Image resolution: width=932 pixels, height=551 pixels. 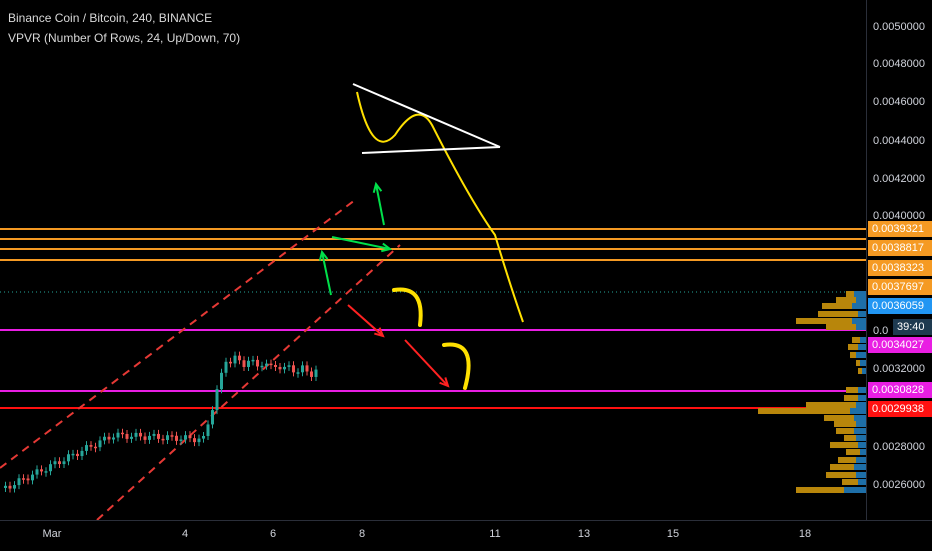 What do you see at coordinates (881, 331) in the screenshot?
I see `price-tick-partial: 0.0` at bounding box center [881, 331].